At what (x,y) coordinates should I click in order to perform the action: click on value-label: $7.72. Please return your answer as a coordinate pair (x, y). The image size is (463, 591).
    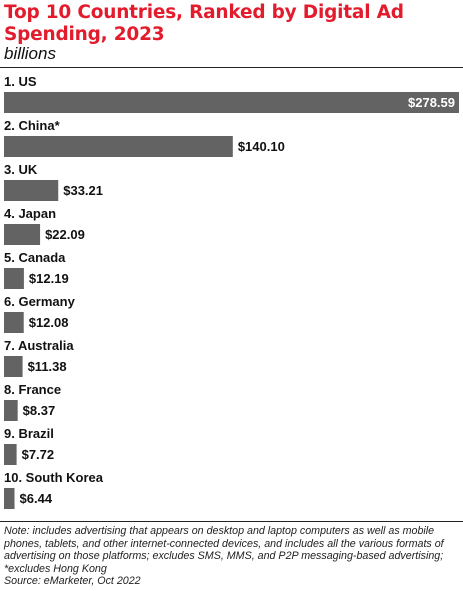
    Looking at the image, I should click on (38, 454).